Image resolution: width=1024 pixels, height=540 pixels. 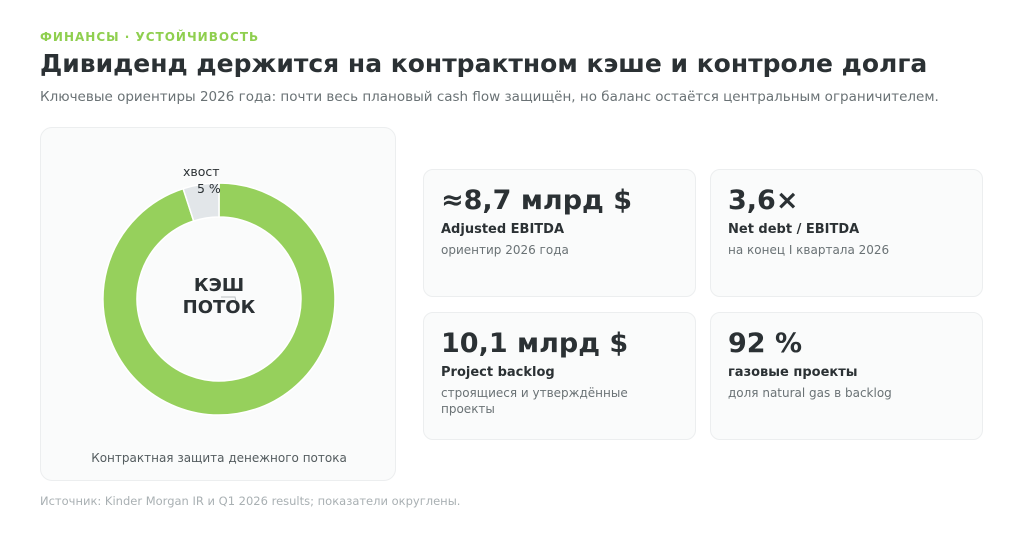 What do you see at coordinates (201, 171) in the screenshot?
I see `slice-label-1: хвост` at bounding box center [201, 171].